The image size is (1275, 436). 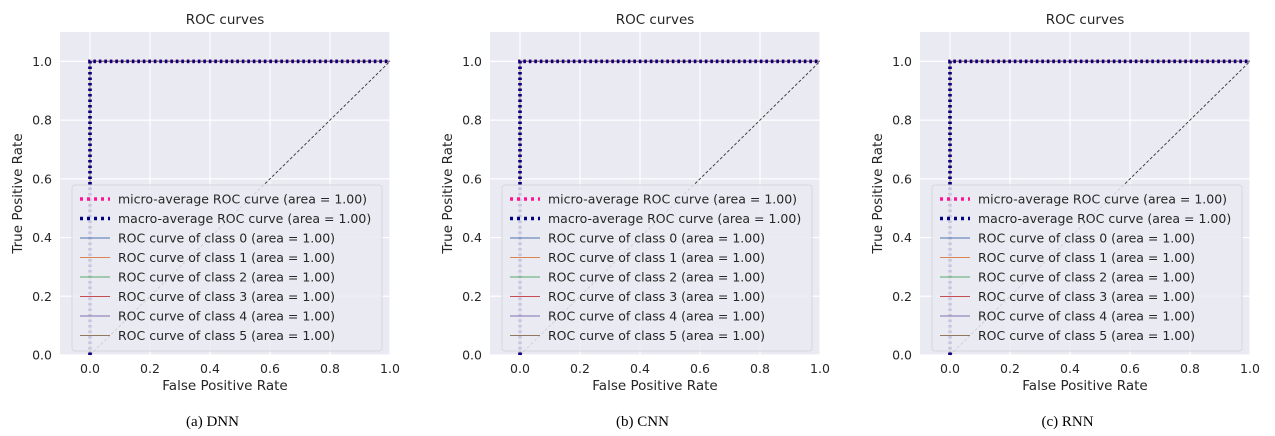 I want to click on figure-caption: (b) CNN, so click(x=642, y=422).